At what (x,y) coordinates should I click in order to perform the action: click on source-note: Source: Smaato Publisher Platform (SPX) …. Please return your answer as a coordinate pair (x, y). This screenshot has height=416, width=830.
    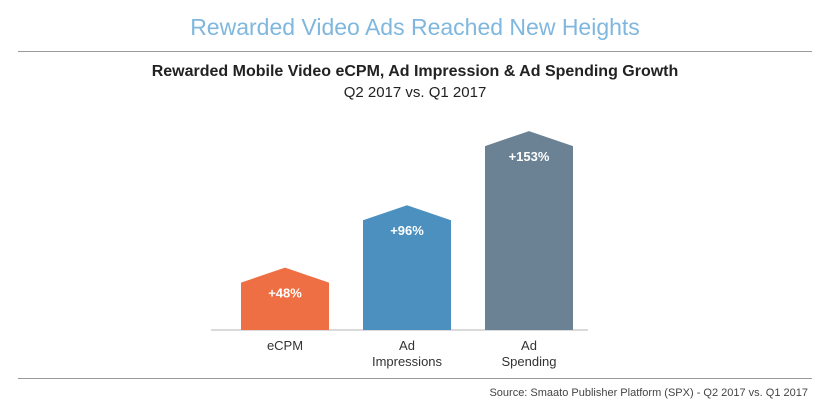
    Looking at the image, I should click on (648, 393).